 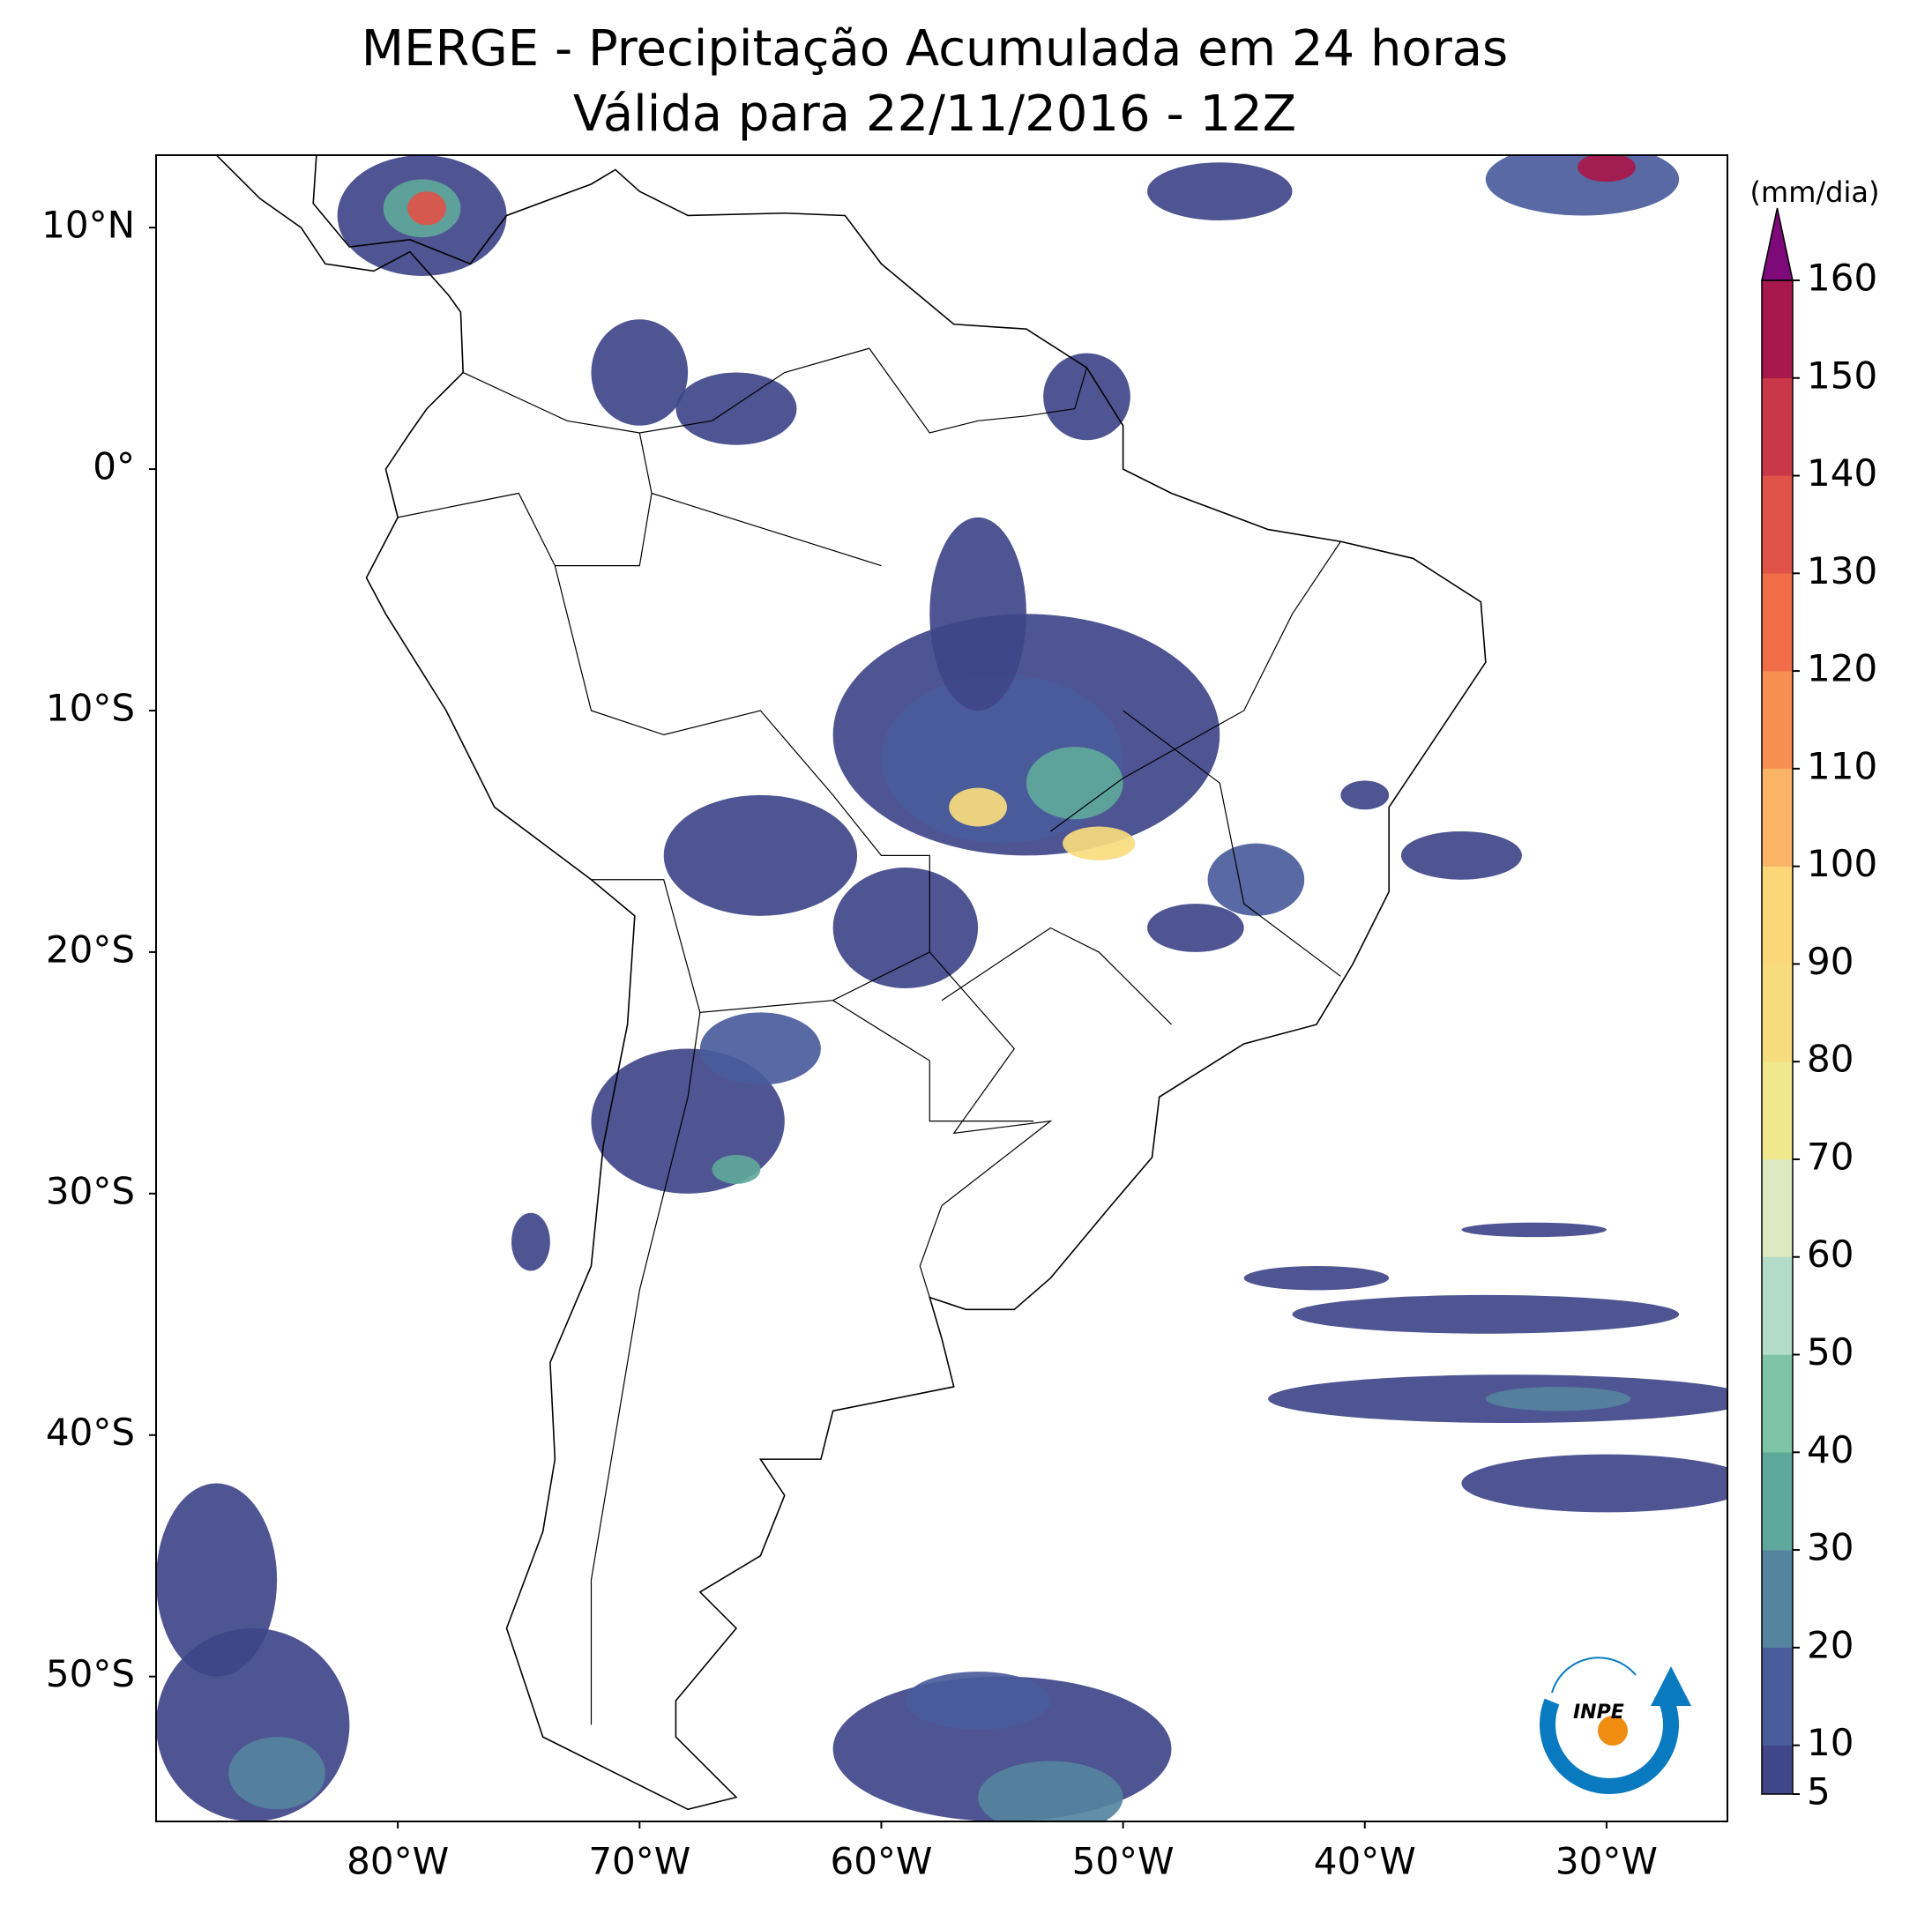 I want to click on title-line: Válida para 22/11/2016 - 12Z, so click(x=934, y=114).